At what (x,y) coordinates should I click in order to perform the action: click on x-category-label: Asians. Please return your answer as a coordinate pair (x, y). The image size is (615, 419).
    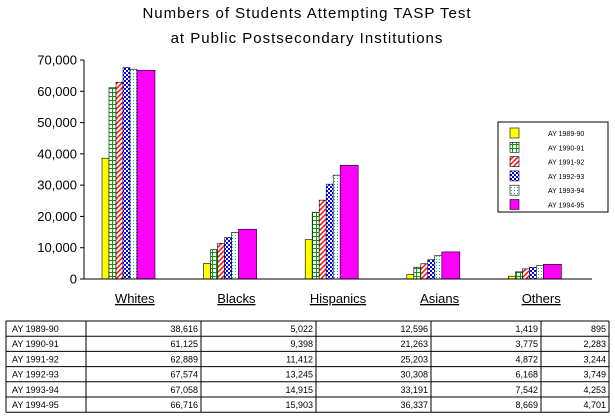
    Looking at the image, I should click on (440, 298).